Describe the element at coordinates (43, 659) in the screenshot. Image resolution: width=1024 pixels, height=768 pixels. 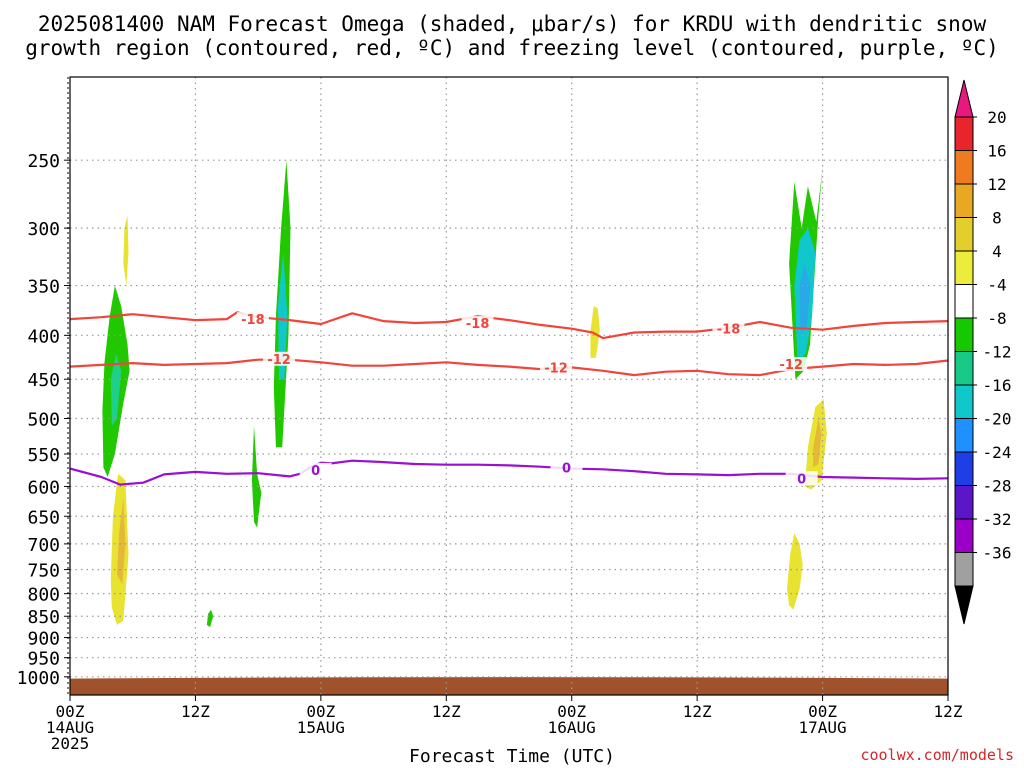
I see `y-tick-label: 950` at that location.